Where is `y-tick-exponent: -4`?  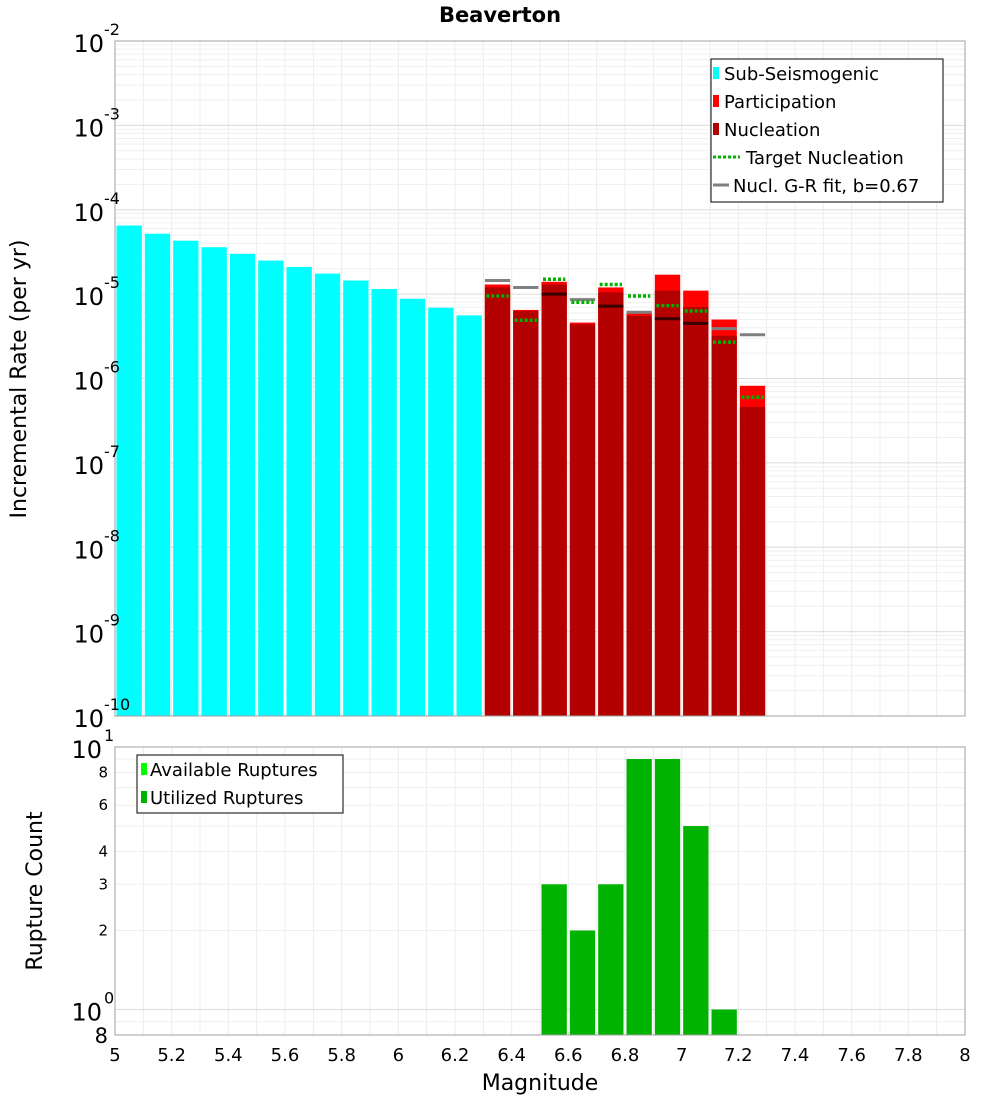
y-tick-exponent: -4 is located at coordinates (112, 198).